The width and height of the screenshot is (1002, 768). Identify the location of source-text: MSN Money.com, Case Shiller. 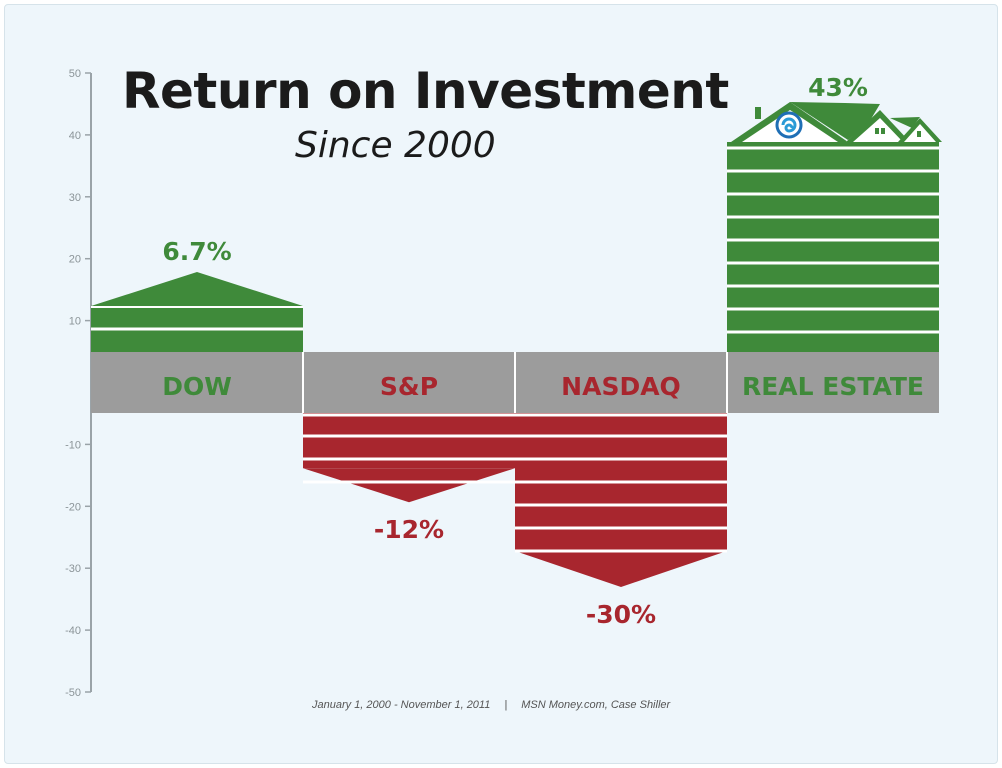
(596, 705).